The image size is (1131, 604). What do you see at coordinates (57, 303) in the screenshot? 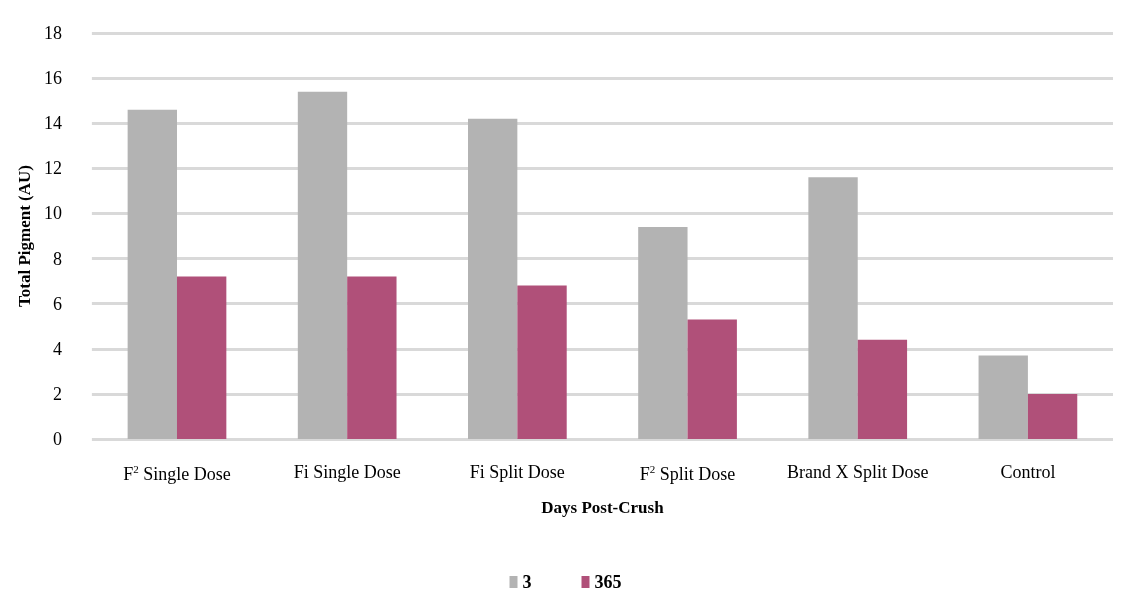
I see `y-tick-label: 6` at bounding box center [57, 303].